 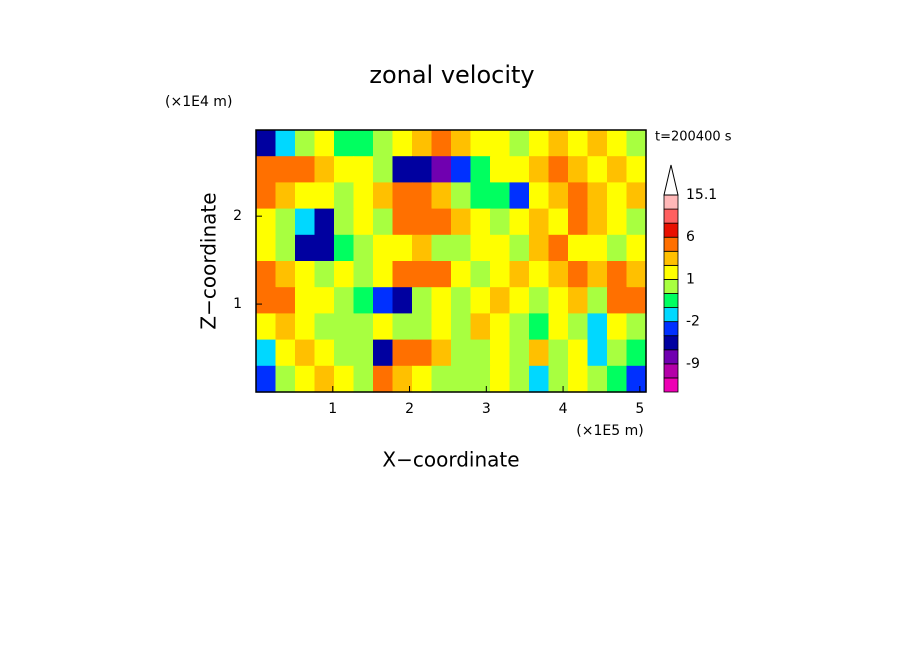 What do you see at coordinates (671, 180) in the screenshot?
I see `colorbar-over-triangle` at bounding box center [671, 180].